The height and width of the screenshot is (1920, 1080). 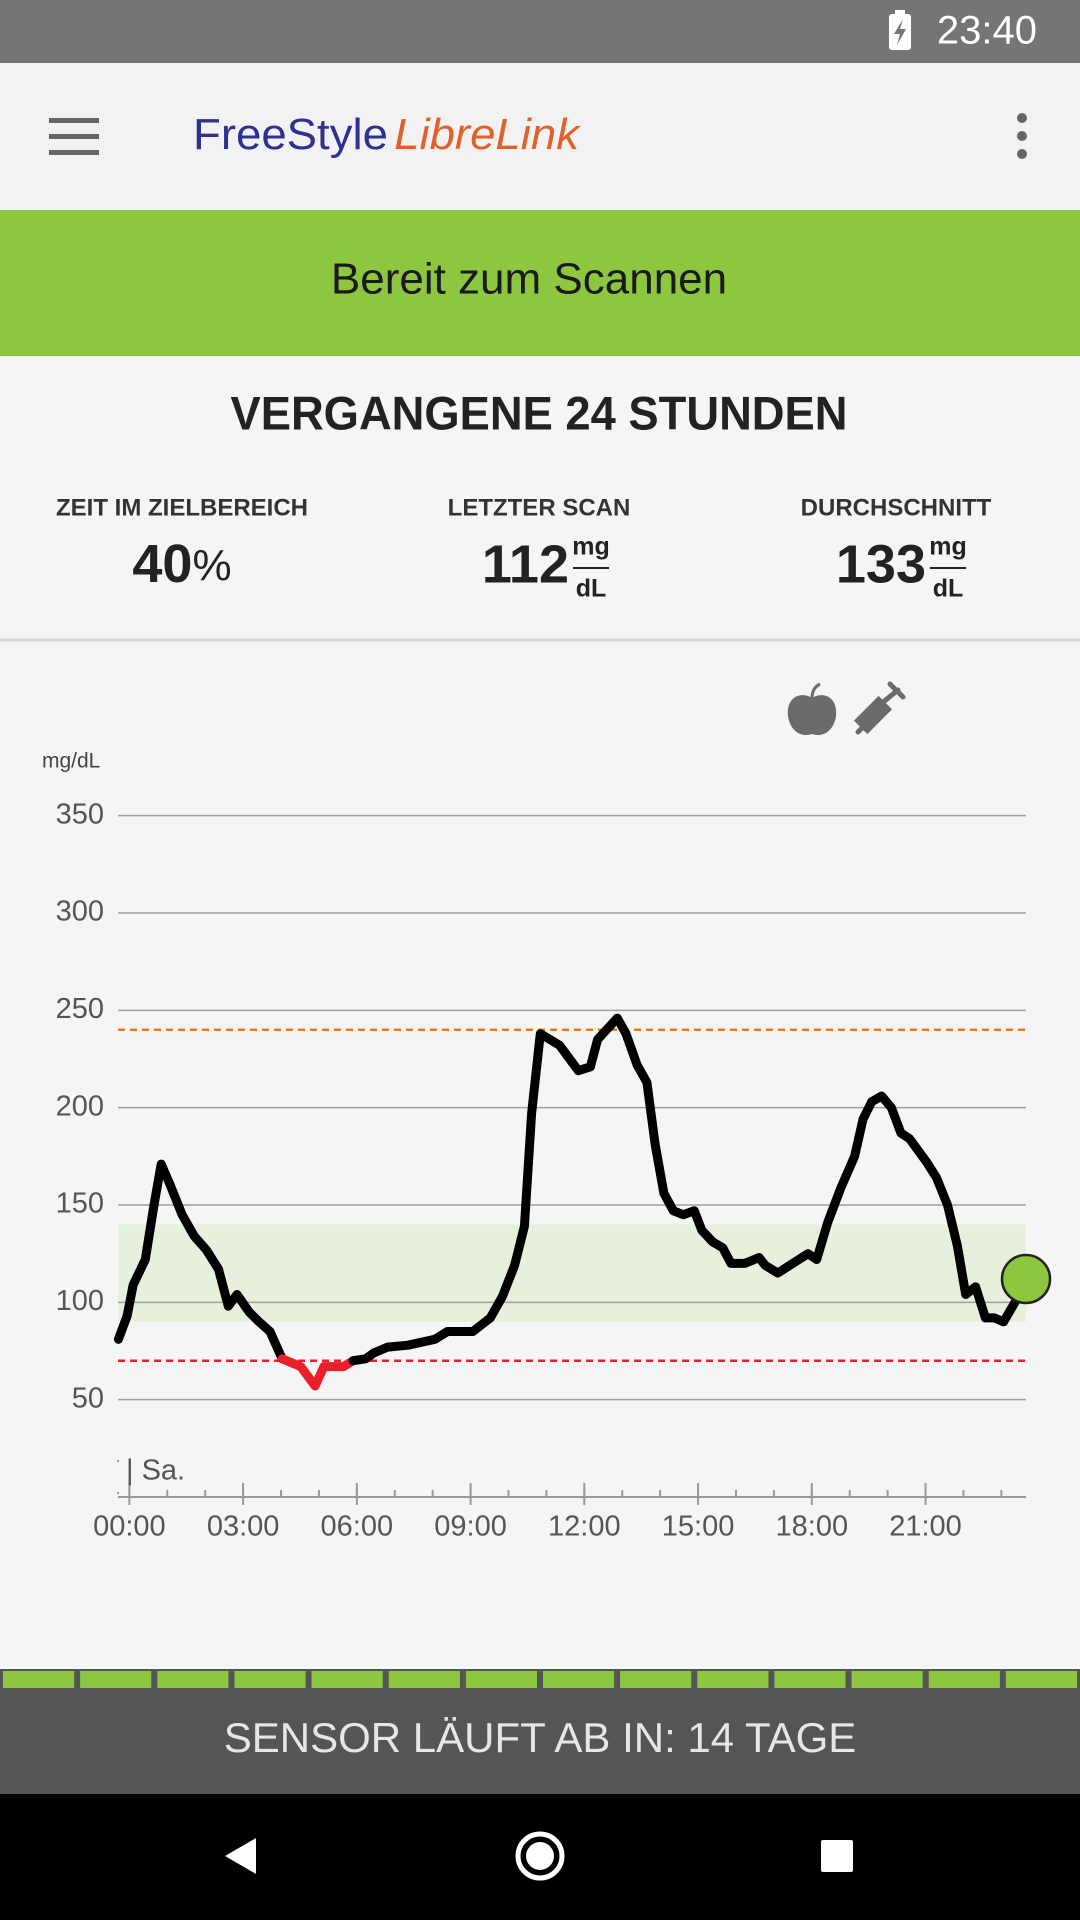 I want to click on x-tick-label: 09:00, so click(x=470, y=1527).